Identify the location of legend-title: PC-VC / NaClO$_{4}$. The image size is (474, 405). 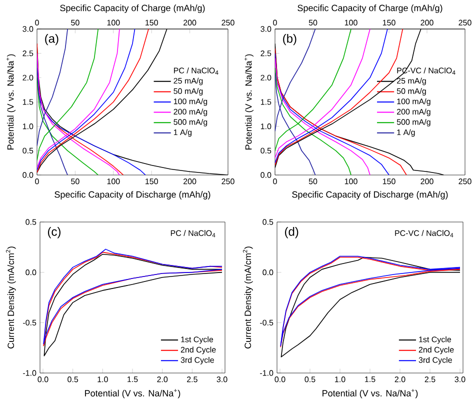
(424, 234).